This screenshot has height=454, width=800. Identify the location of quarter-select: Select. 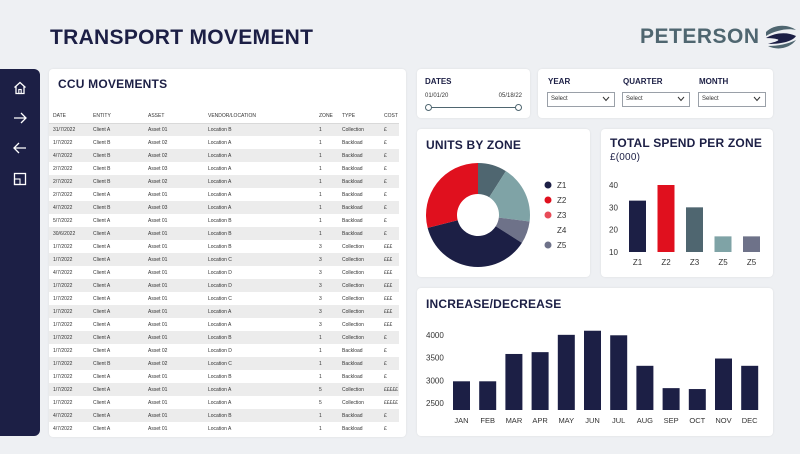
(656, 99).